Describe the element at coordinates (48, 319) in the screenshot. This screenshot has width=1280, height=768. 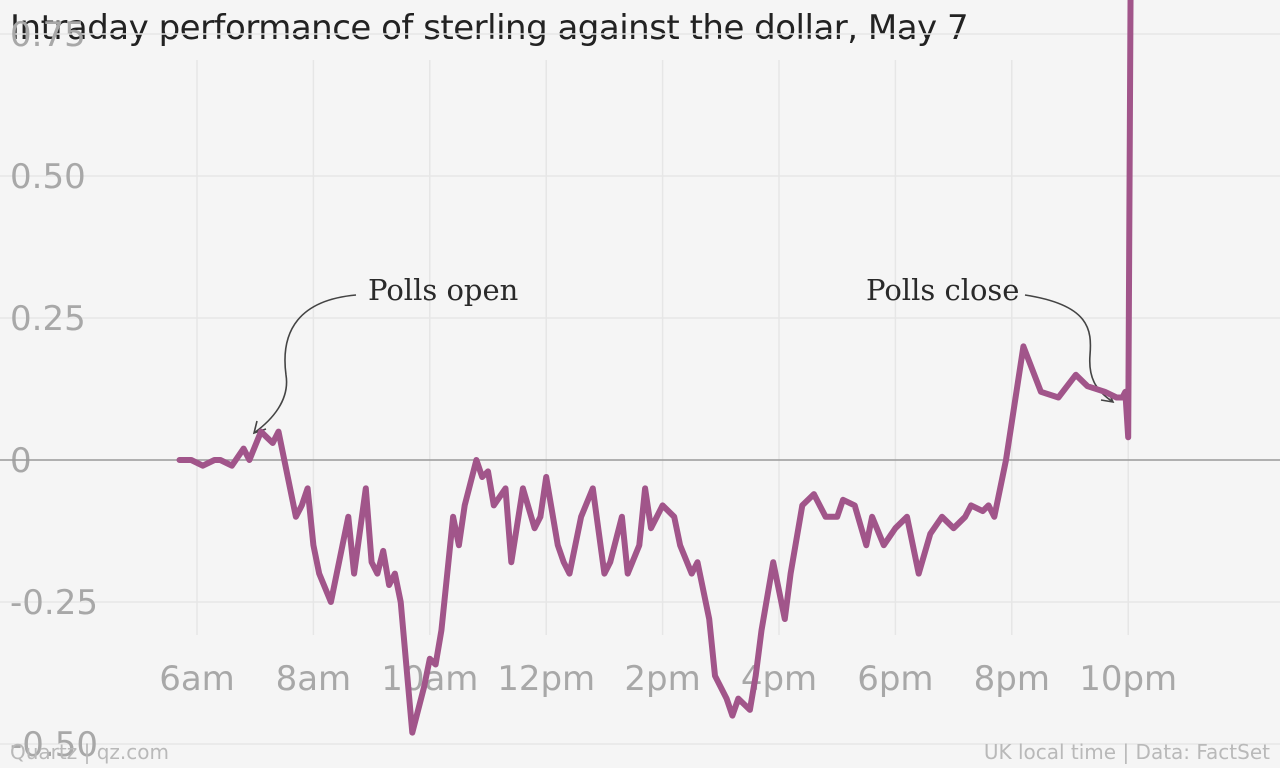
I see `y-tick-label: 0.25` at that location.